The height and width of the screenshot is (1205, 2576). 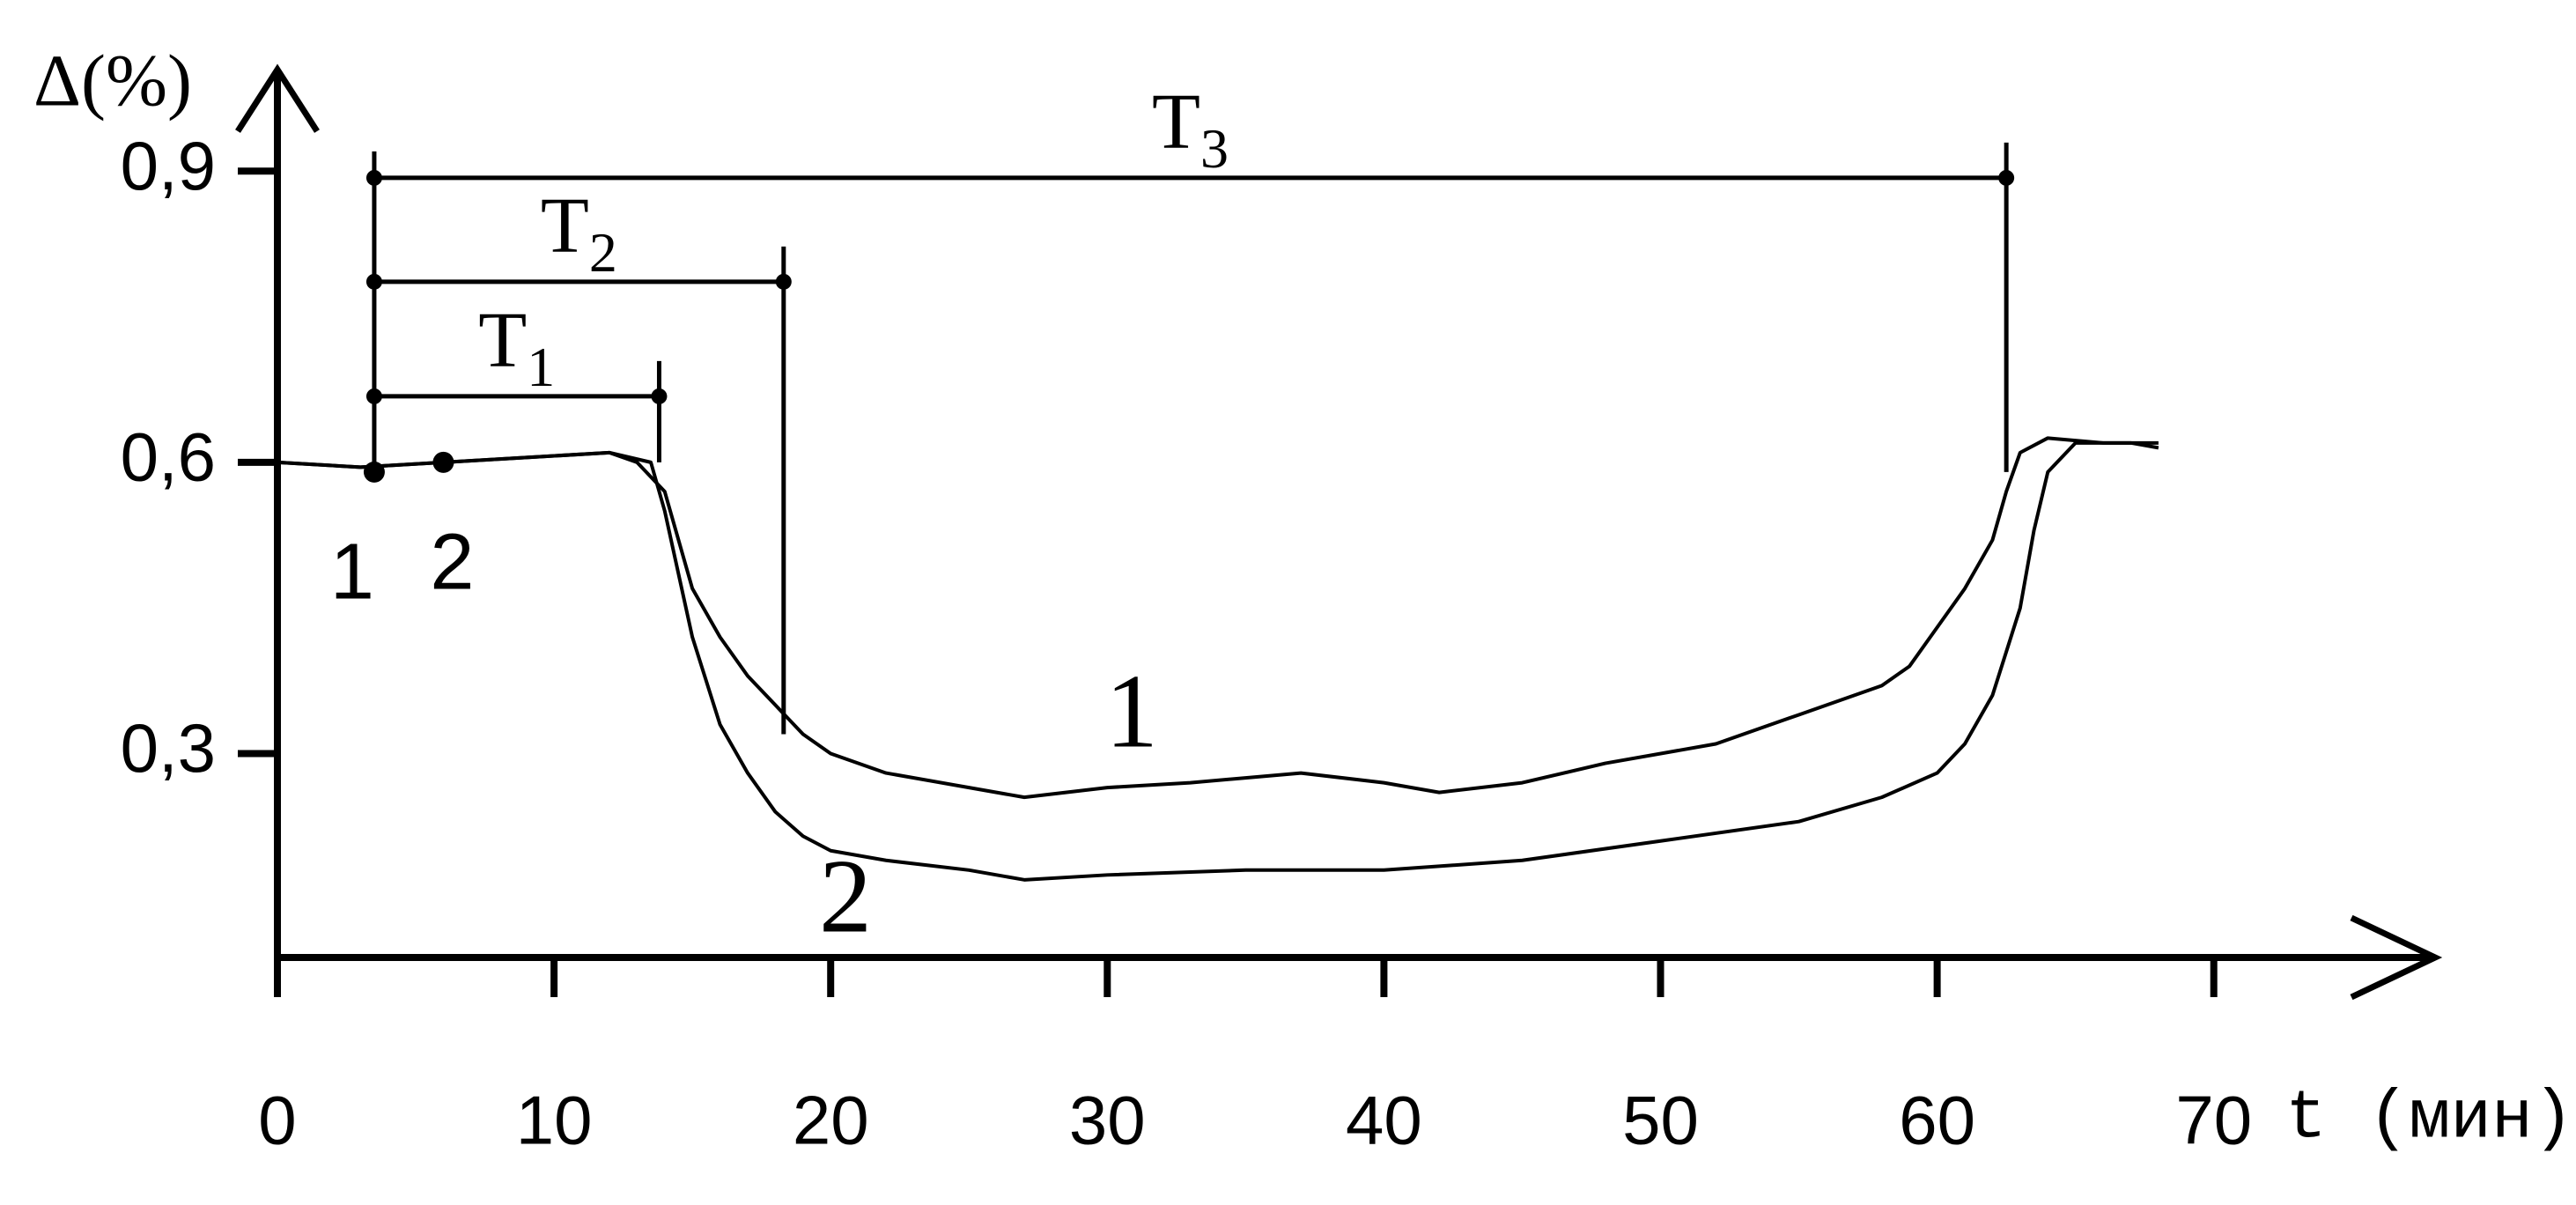 I want to click on y-axis-arrow, so click(x=277, y=98).